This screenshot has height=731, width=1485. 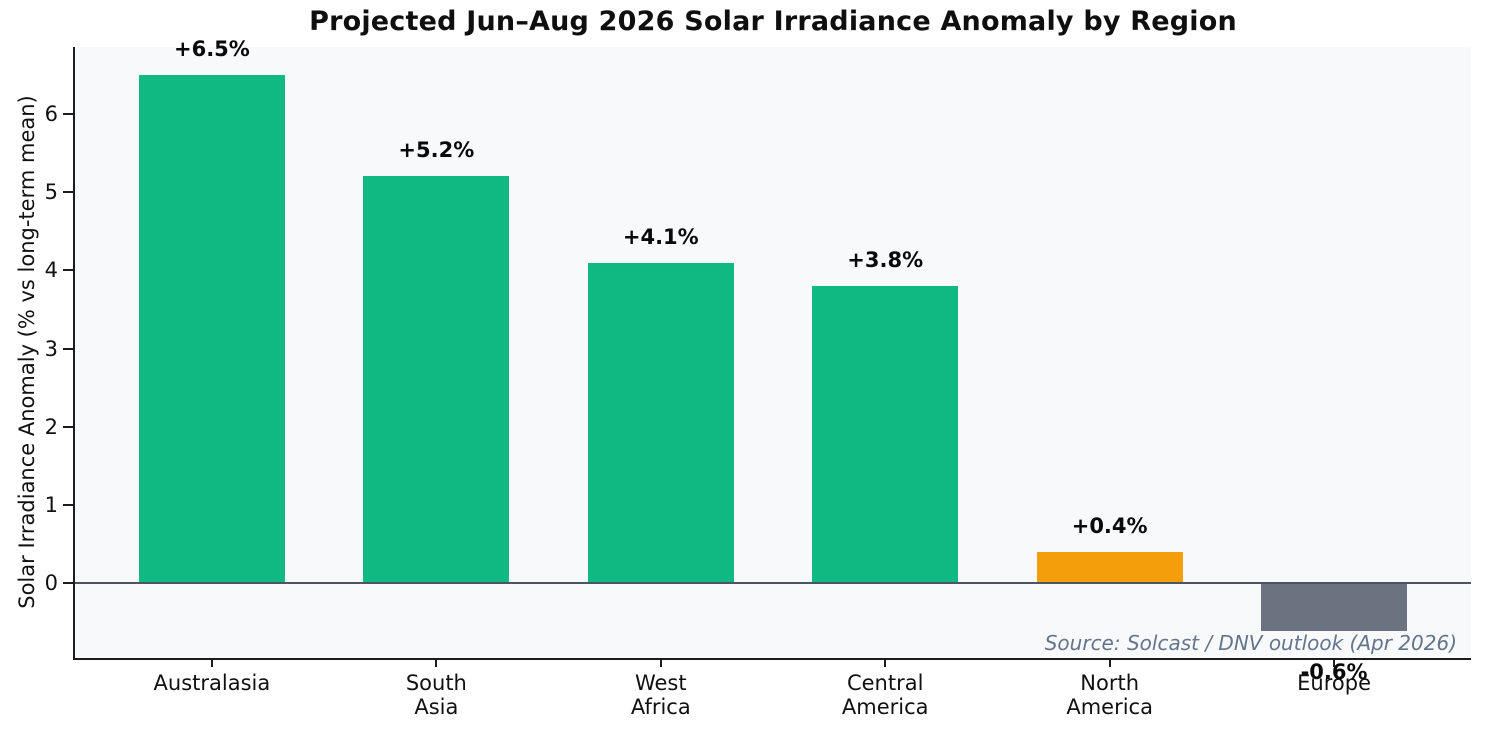 What do you see at coordinates (885, 435) in the screenshot?
I see `bar-central-america` at bounding box center [885, 435].